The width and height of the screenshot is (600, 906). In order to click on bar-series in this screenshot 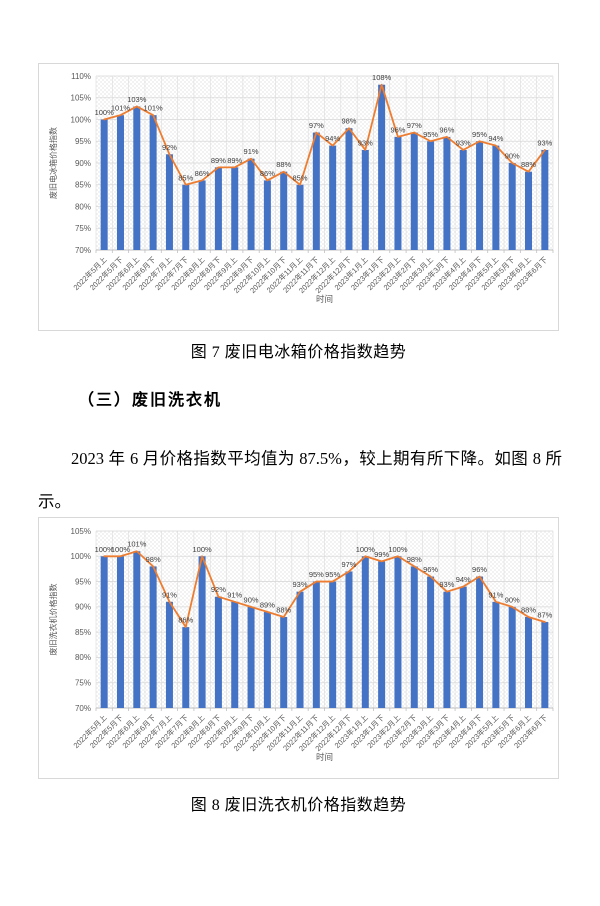, I will do `click(324, 629)`.